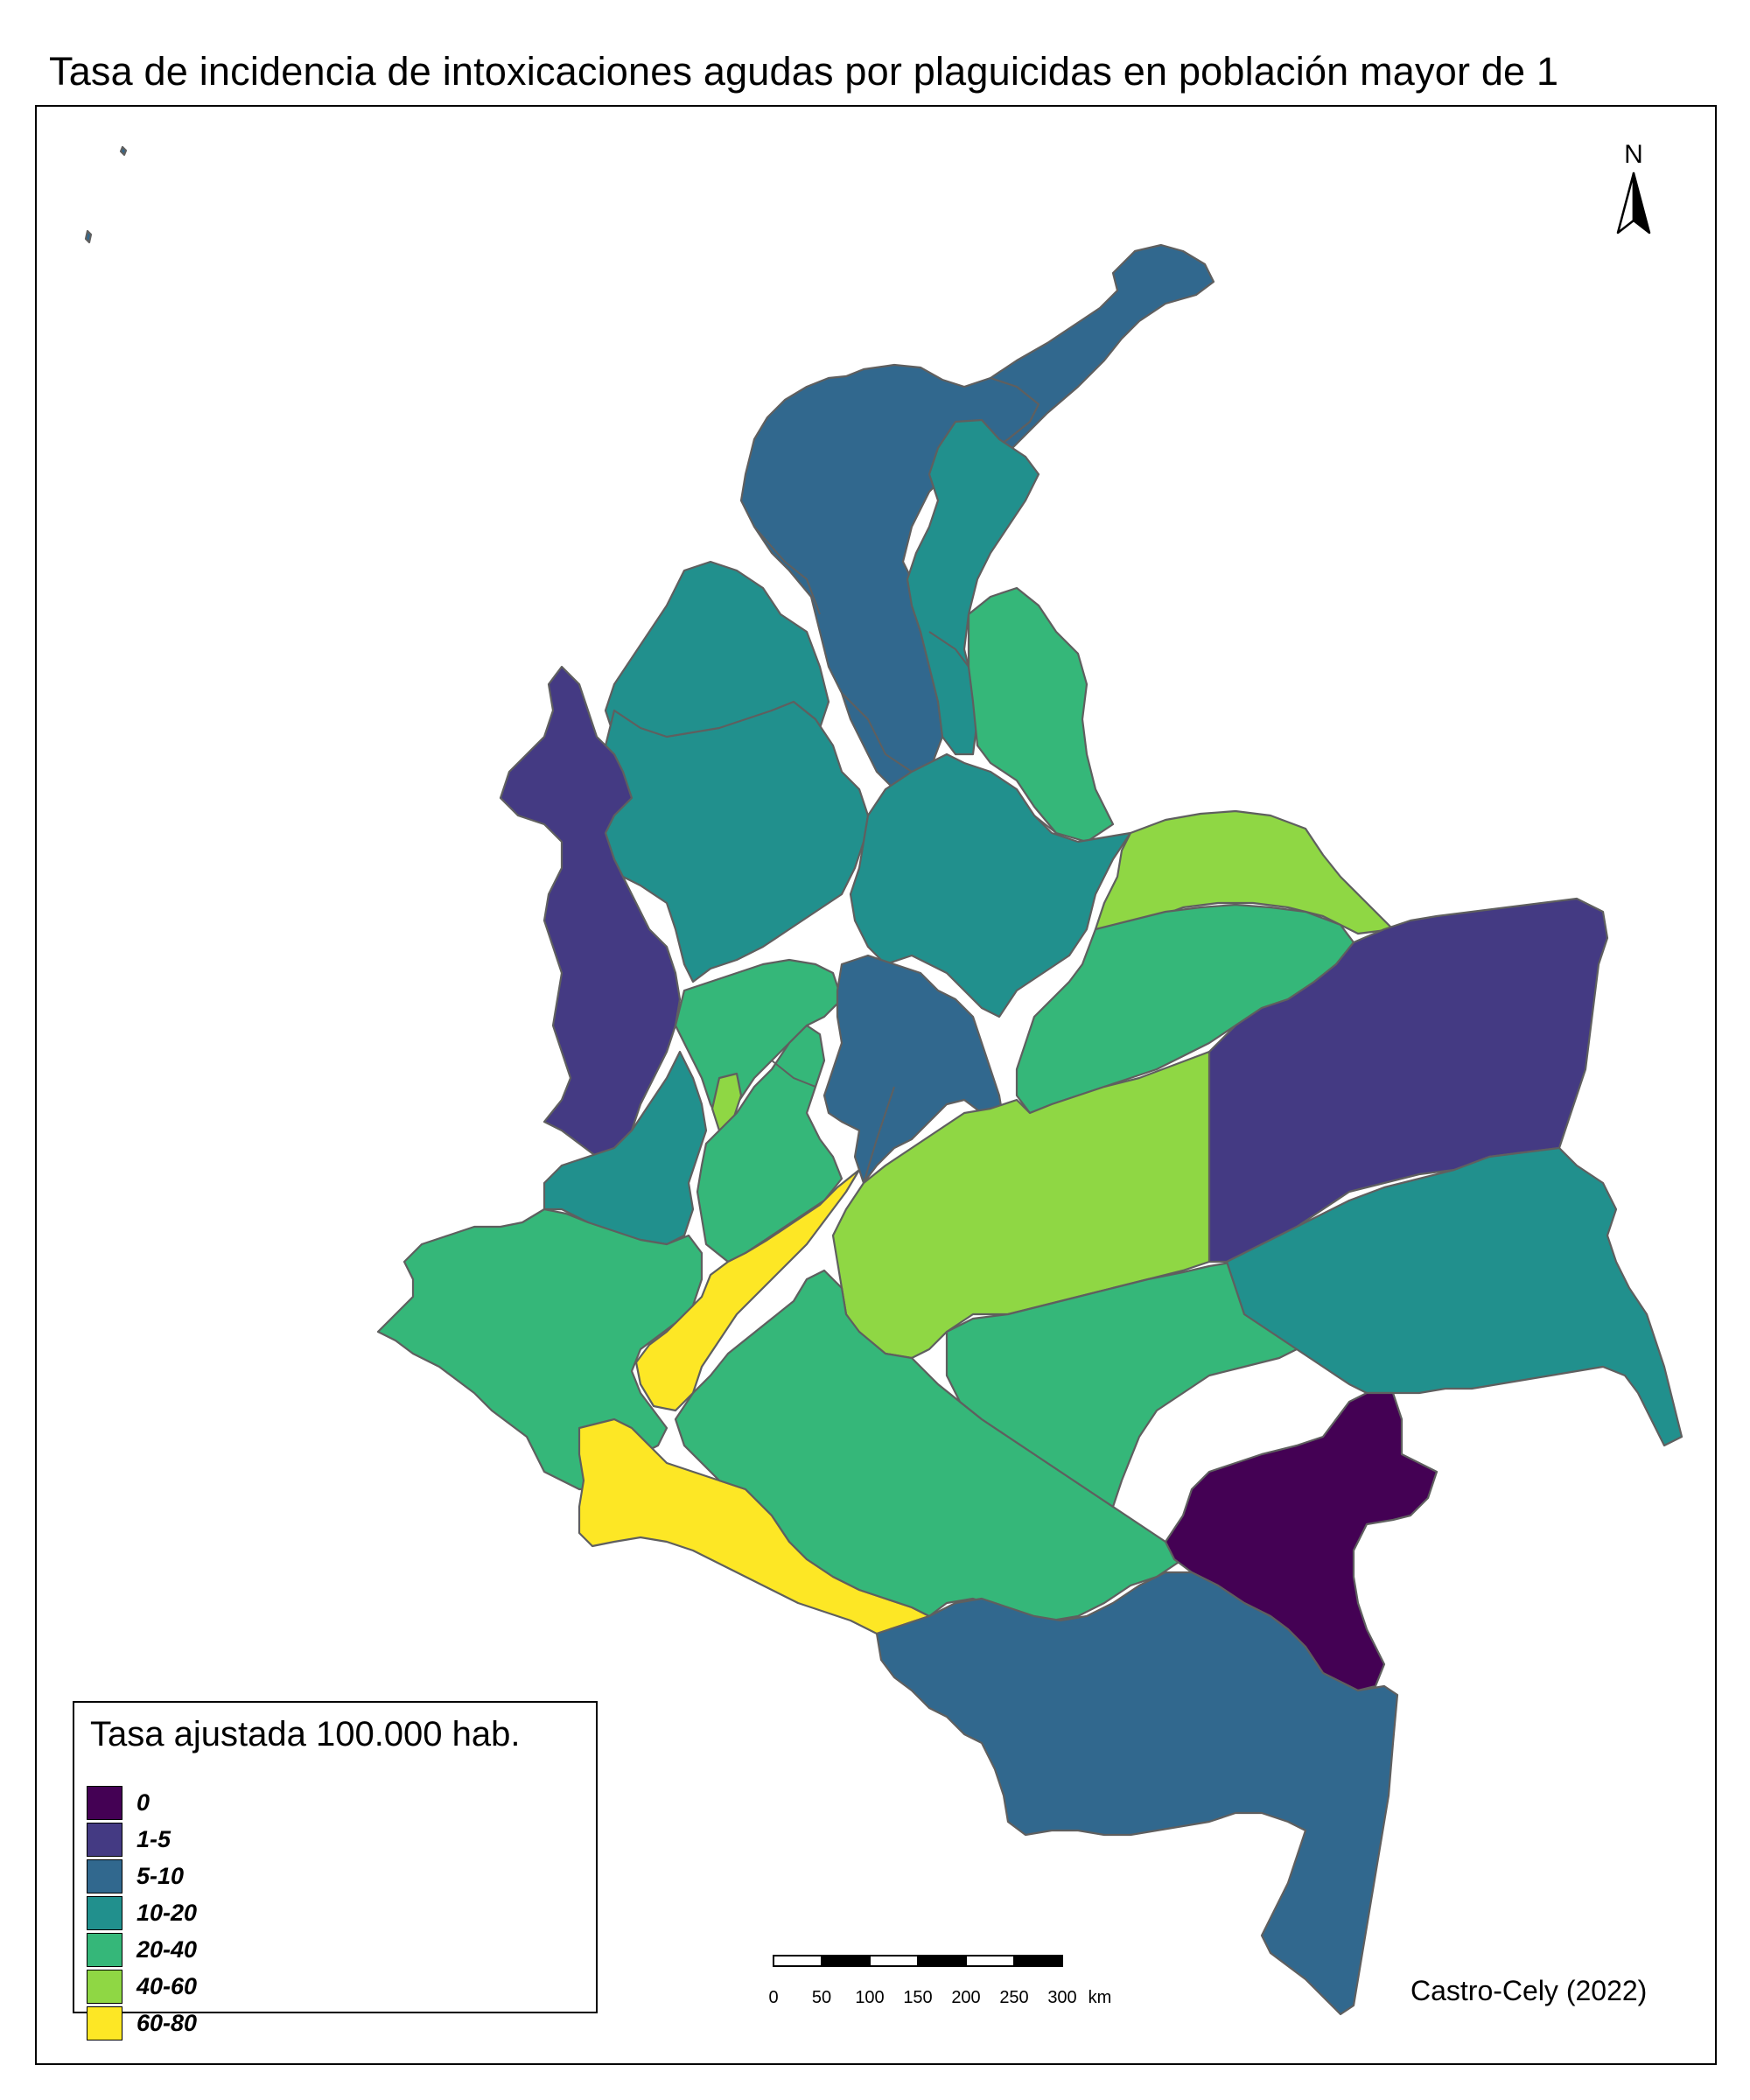 The width and height of the screenshot is (1750, 2100). I want to click on legend-label: 5-10, so click(160, 1876).